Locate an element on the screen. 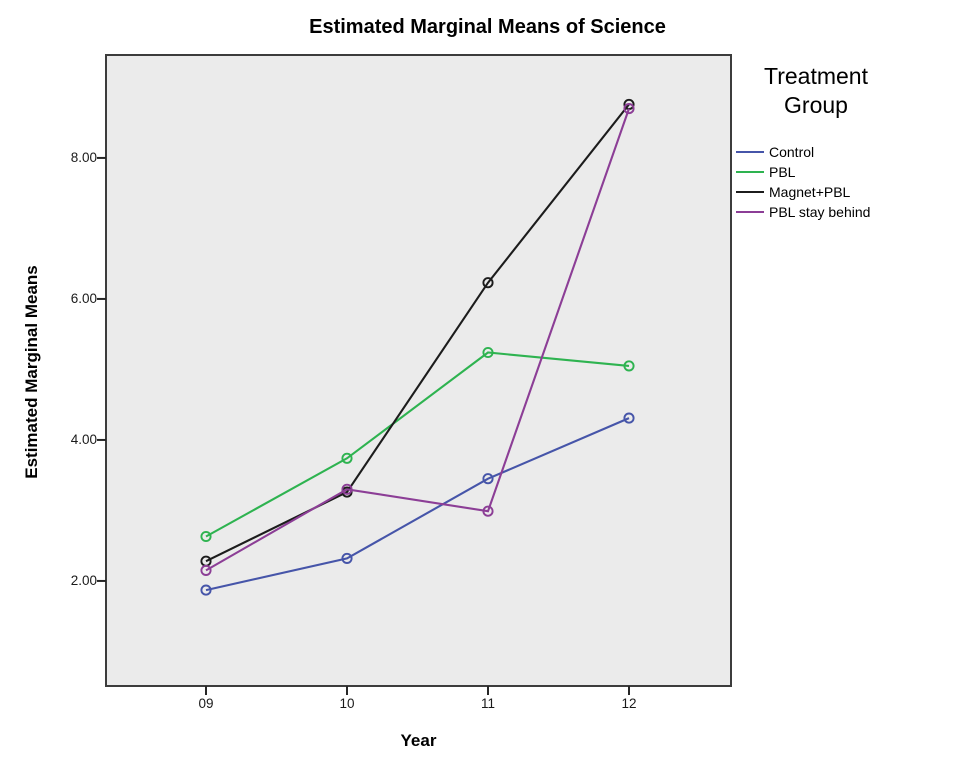 The height and width of the screenshot is (780, 975). legend-items: Control PBL Magnet+PBL PBL stay behind is located at coordinates (848, 182).